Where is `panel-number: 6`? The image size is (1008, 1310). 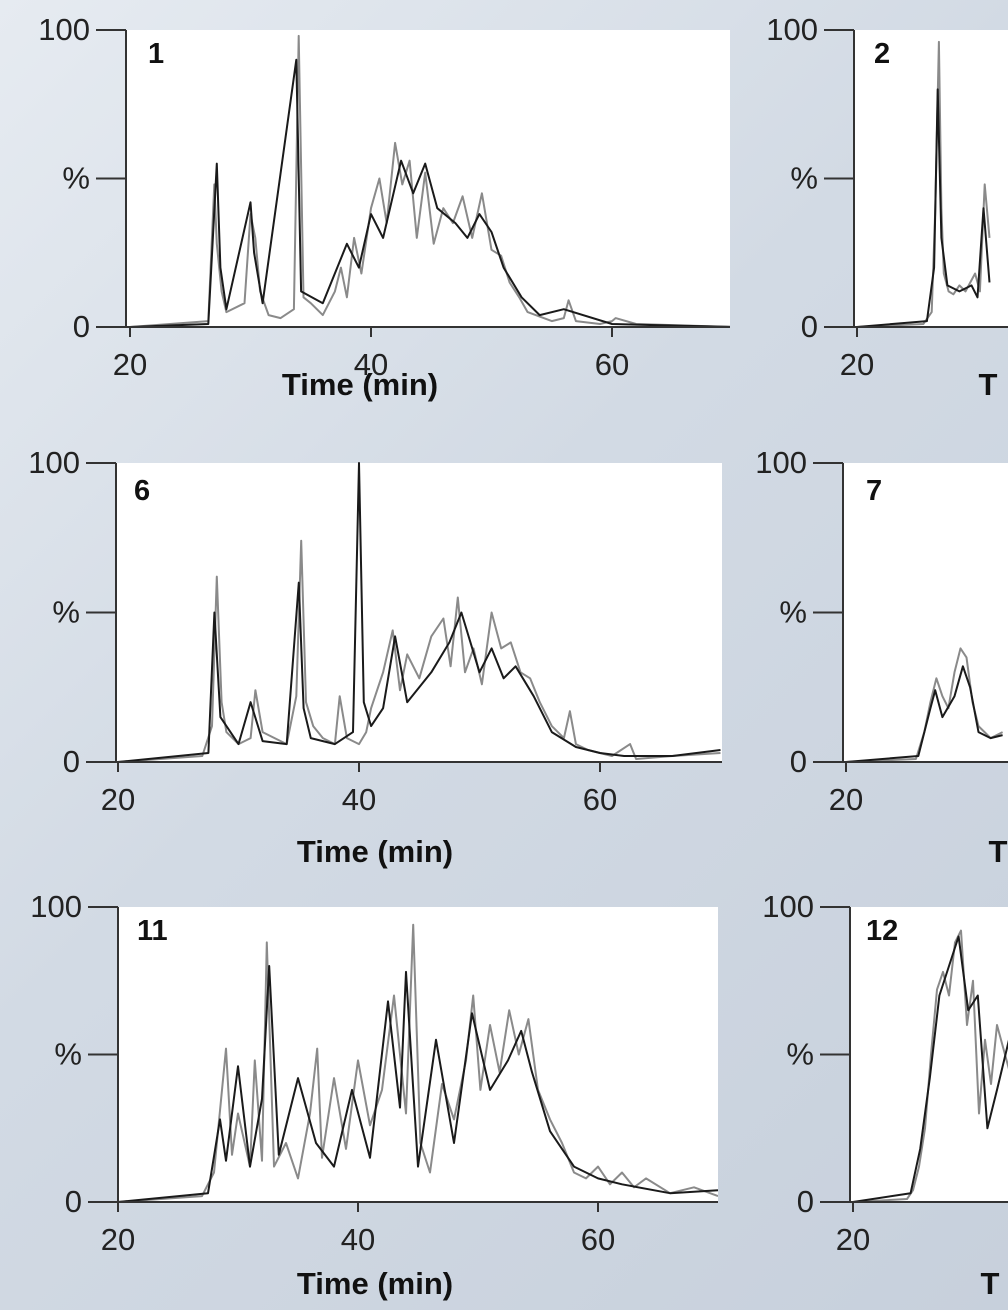
panel-number: 6 is located at coordinates (142, 491).